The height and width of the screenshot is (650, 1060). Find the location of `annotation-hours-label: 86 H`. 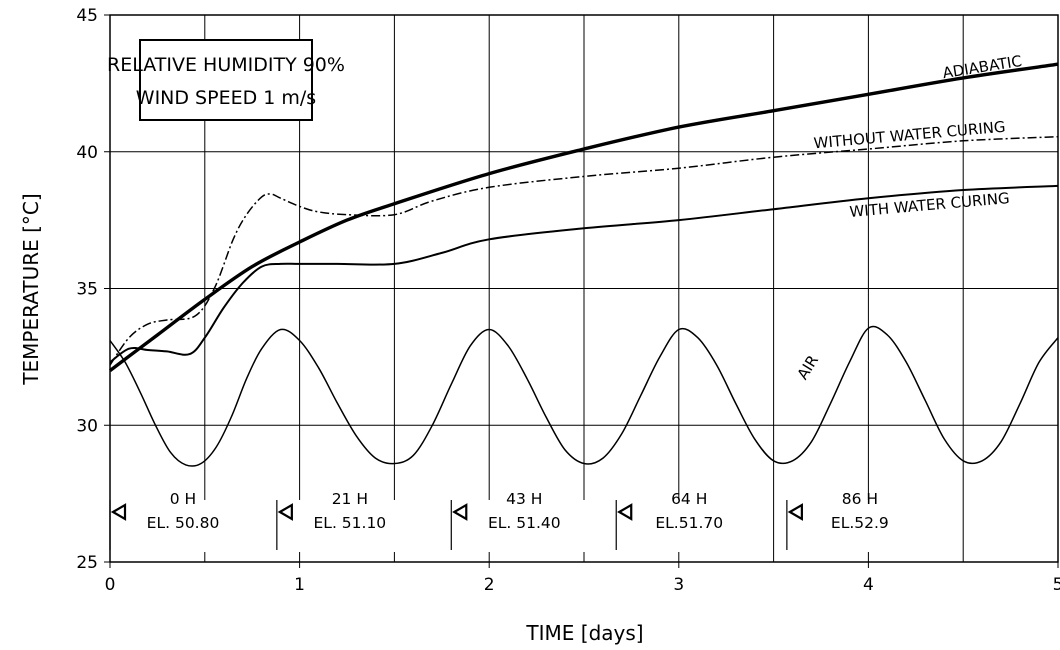

annotation-hours-label: 86 H is located at coordinates (860, 499).